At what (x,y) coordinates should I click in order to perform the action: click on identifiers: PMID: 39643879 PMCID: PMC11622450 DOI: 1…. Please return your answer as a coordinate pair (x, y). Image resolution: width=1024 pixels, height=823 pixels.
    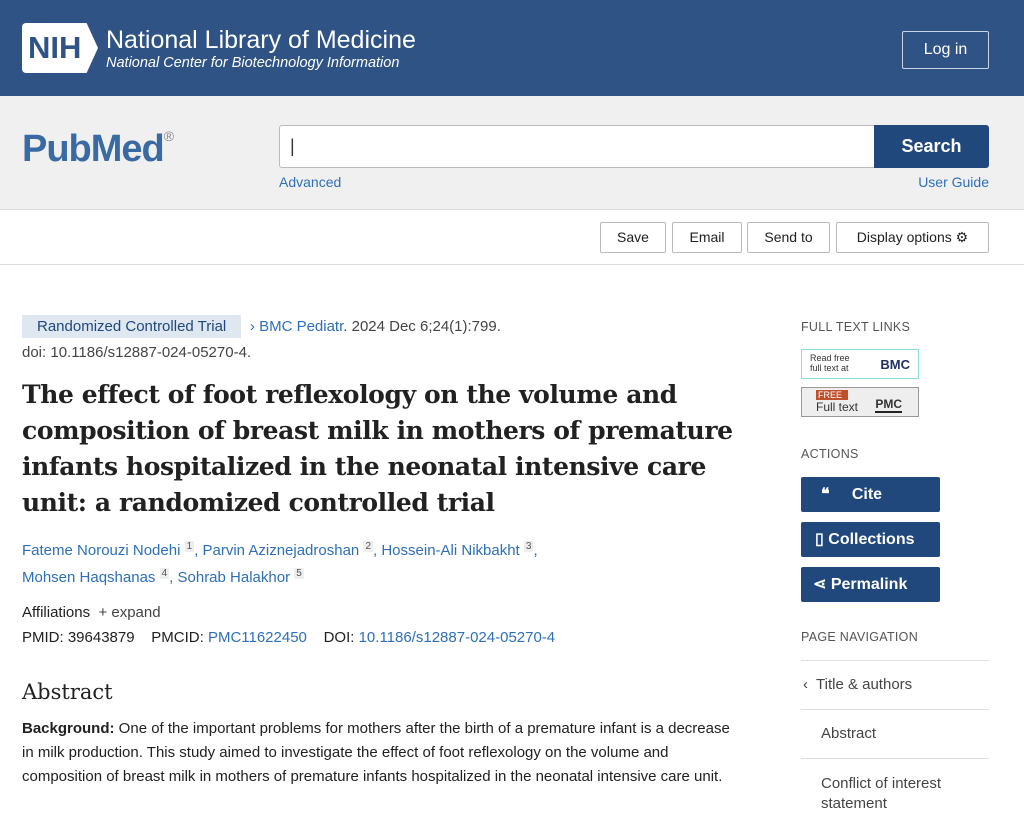
    Looking at the image, I should click on (382, 637).